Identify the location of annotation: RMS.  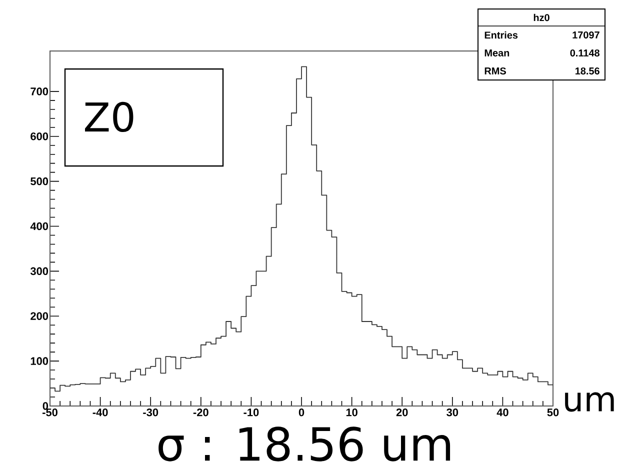
(495, 71).